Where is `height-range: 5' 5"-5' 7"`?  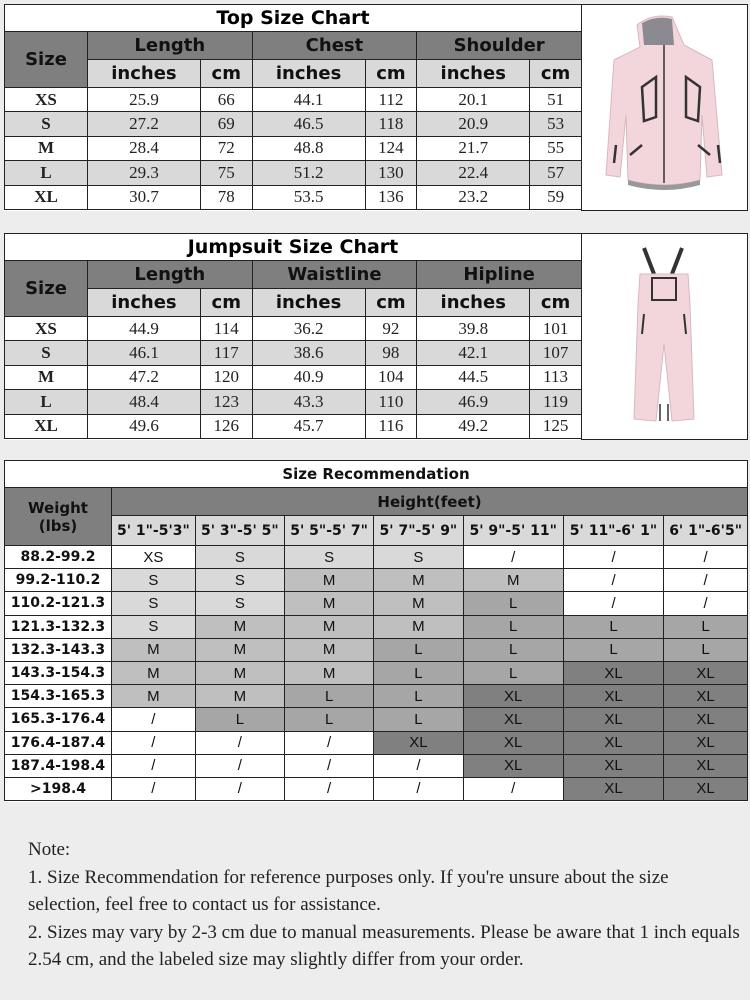 height-range: 5' 5"-5' 7" is located at coordinates (329, 530).